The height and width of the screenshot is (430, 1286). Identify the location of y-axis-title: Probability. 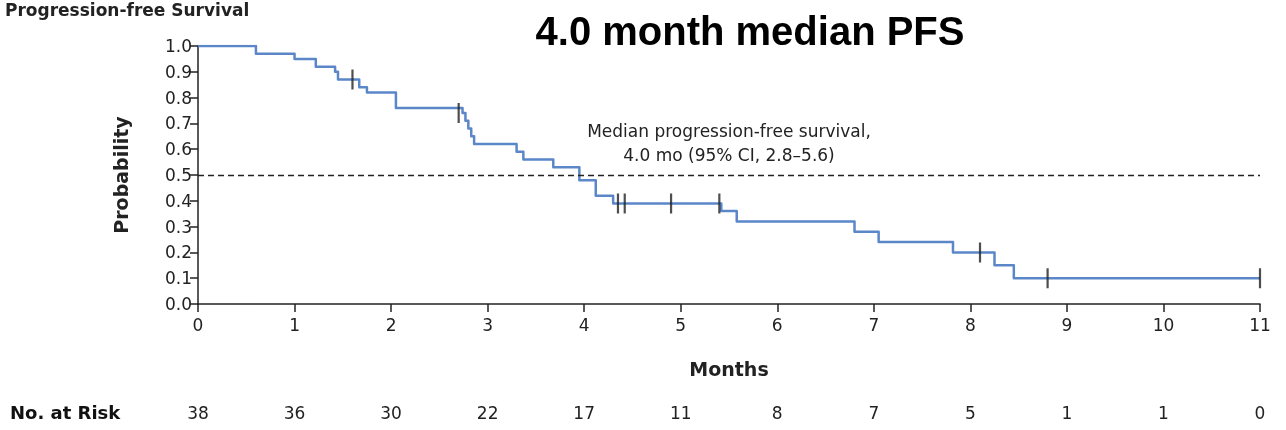
(120, 174).